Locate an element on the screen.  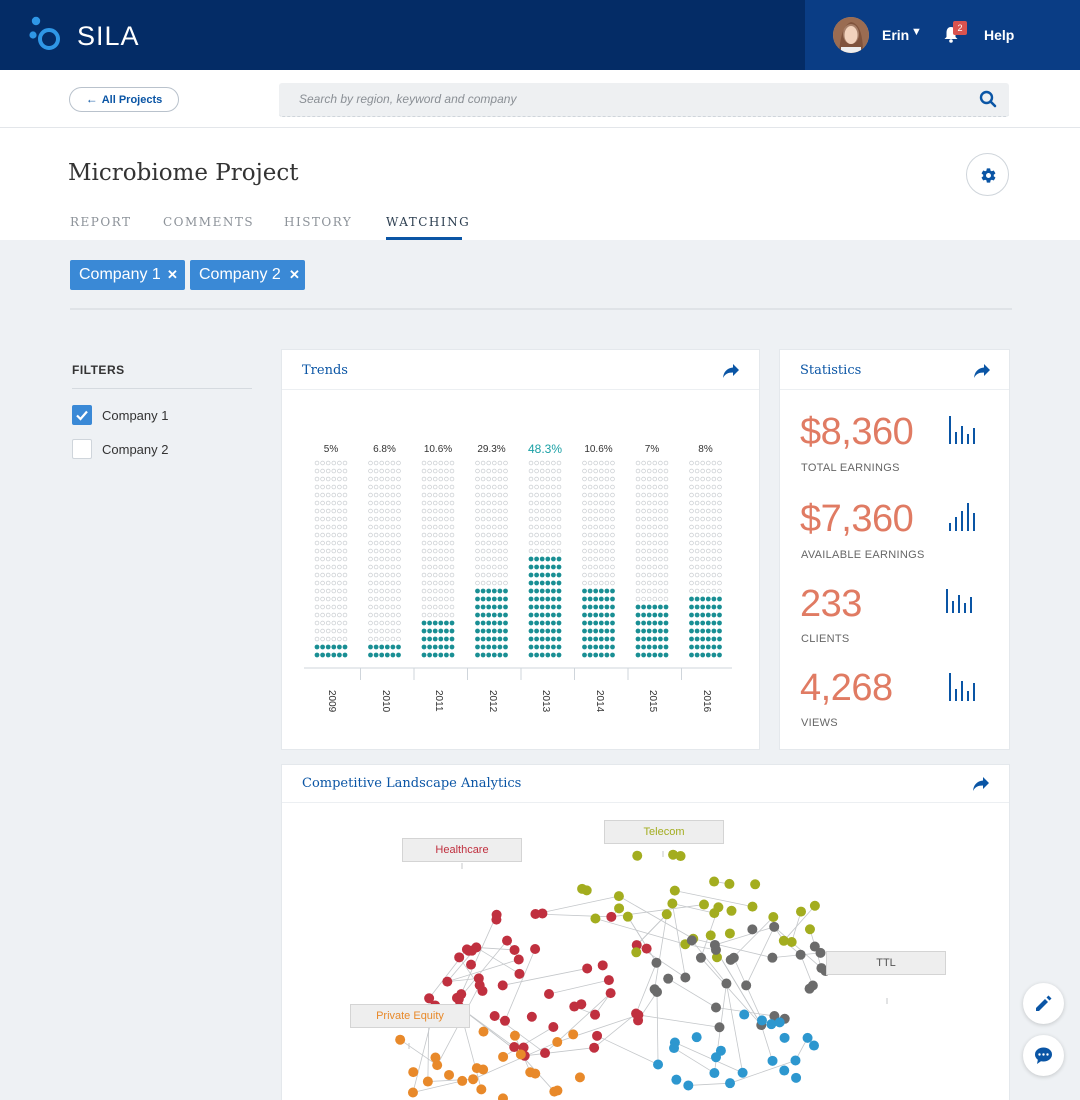
avatar is located at coordinates (851, 35).